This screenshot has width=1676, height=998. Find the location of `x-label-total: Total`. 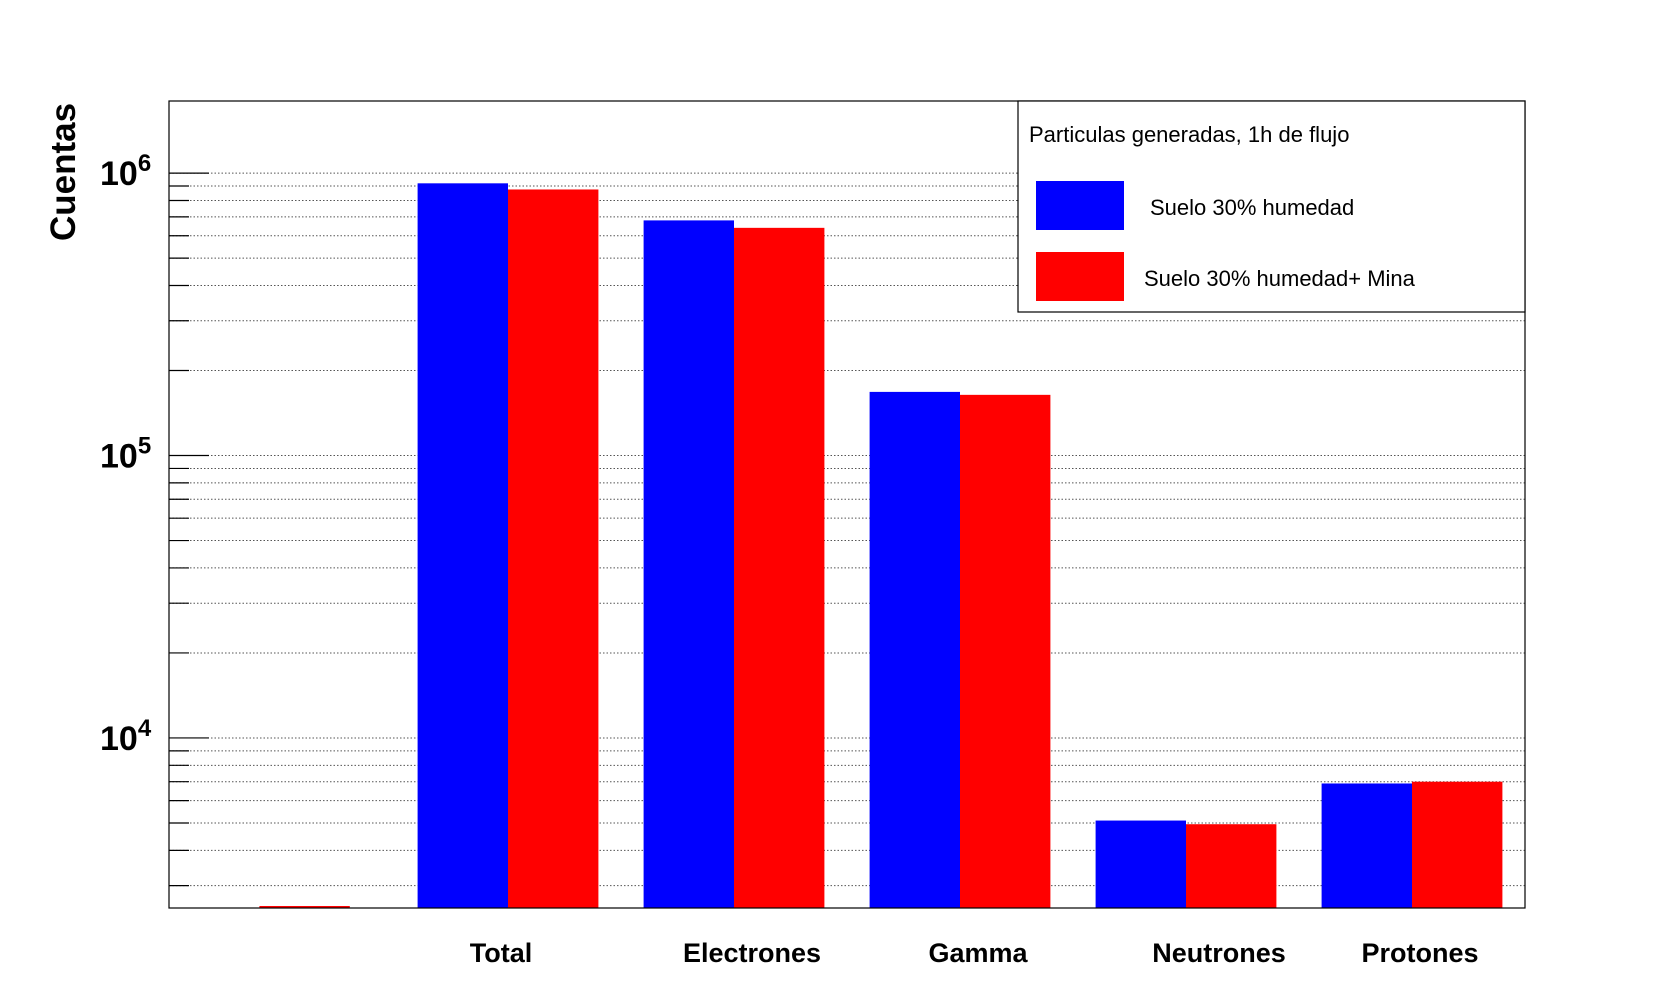

x-label-total: Total is located at coordinates (501, 953).